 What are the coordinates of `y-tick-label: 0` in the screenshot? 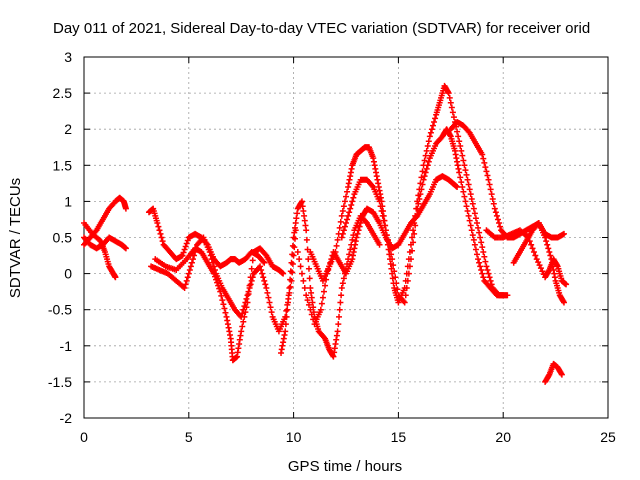 It's located at (68, 274).